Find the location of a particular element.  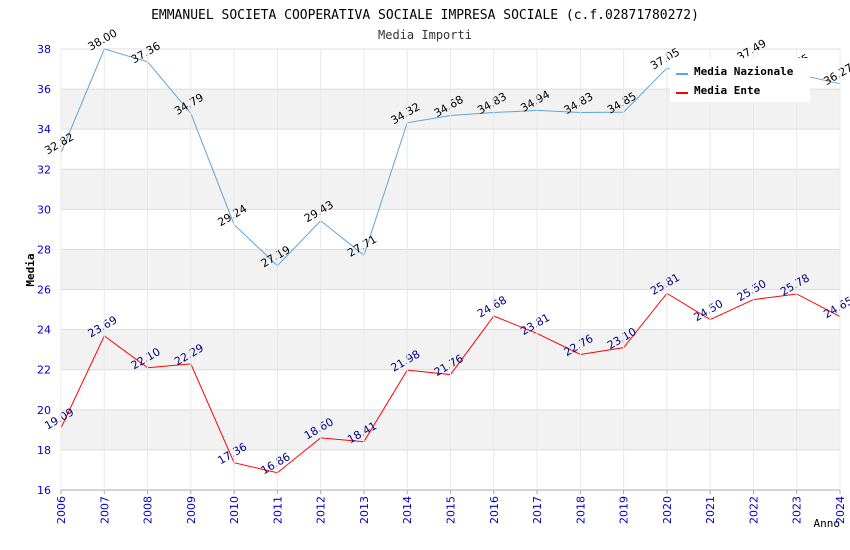

x-tick-label: 2012 is located at coordinates (321, 510).